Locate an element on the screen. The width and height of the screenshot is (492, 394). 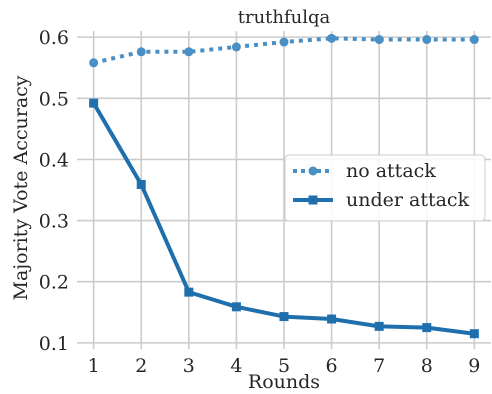
x-tick-label: 8 is located at coordinates (427, 366).